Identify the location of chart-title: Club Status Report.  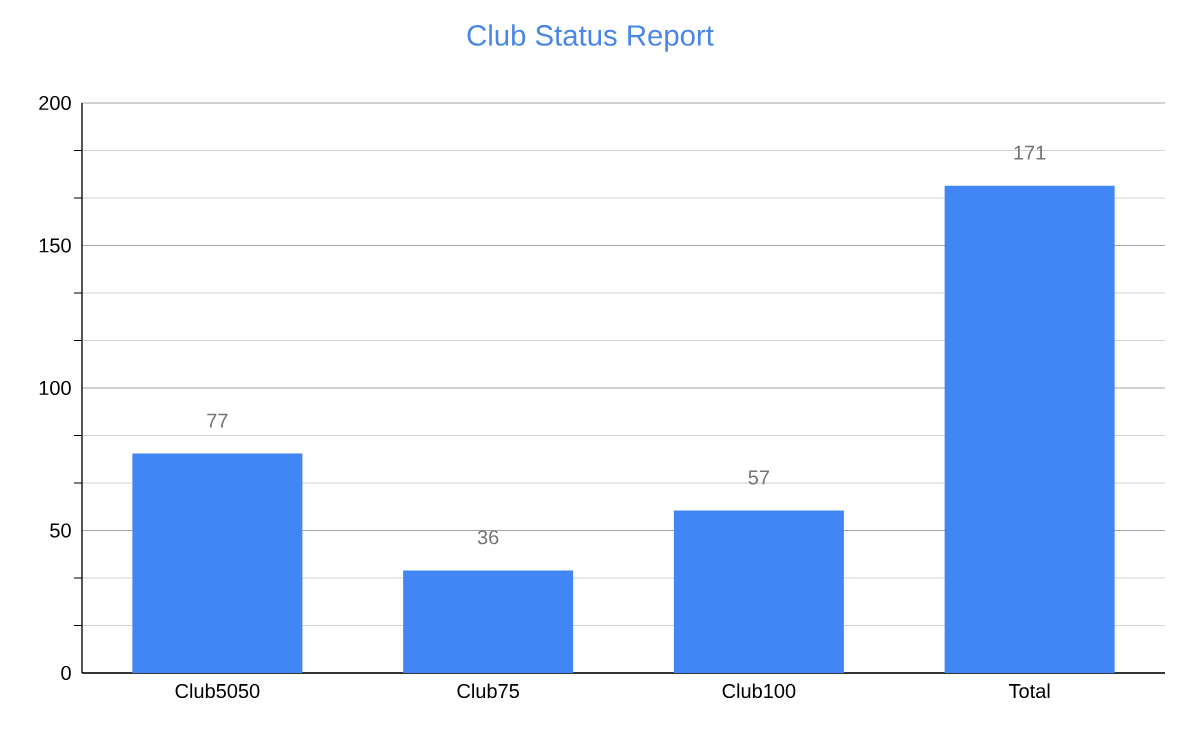
(590, 38).